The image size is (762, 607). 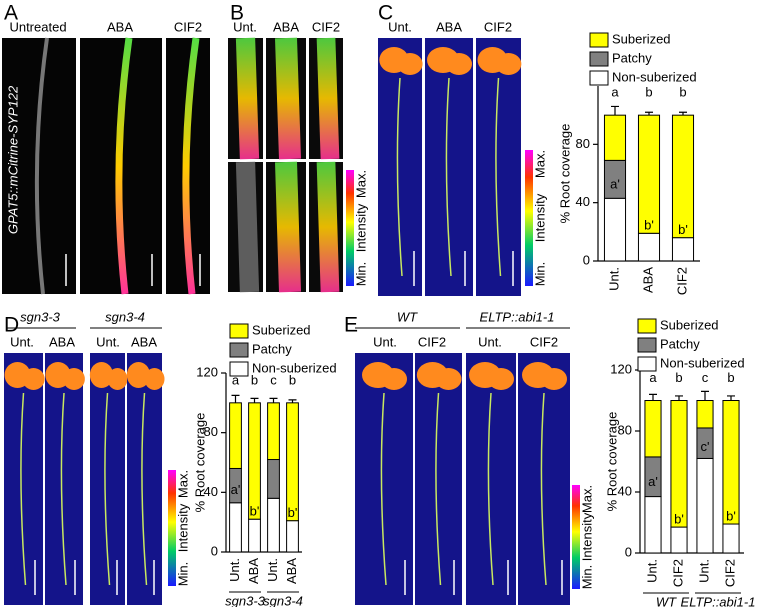 What do you see at coordinates (125, 316) in the screenshot?
I see `group-label: sgn3-4` at bounding box center [125, 316].